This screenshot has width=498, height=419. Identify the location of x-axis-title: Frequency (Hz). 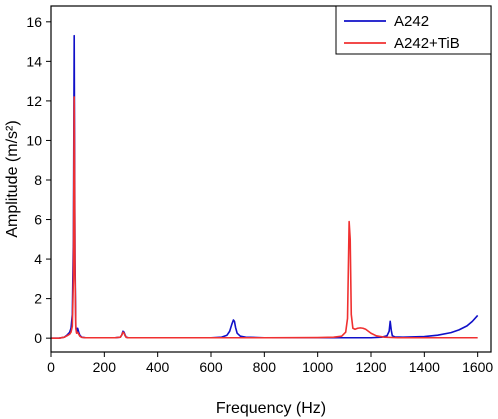
(271, 408).